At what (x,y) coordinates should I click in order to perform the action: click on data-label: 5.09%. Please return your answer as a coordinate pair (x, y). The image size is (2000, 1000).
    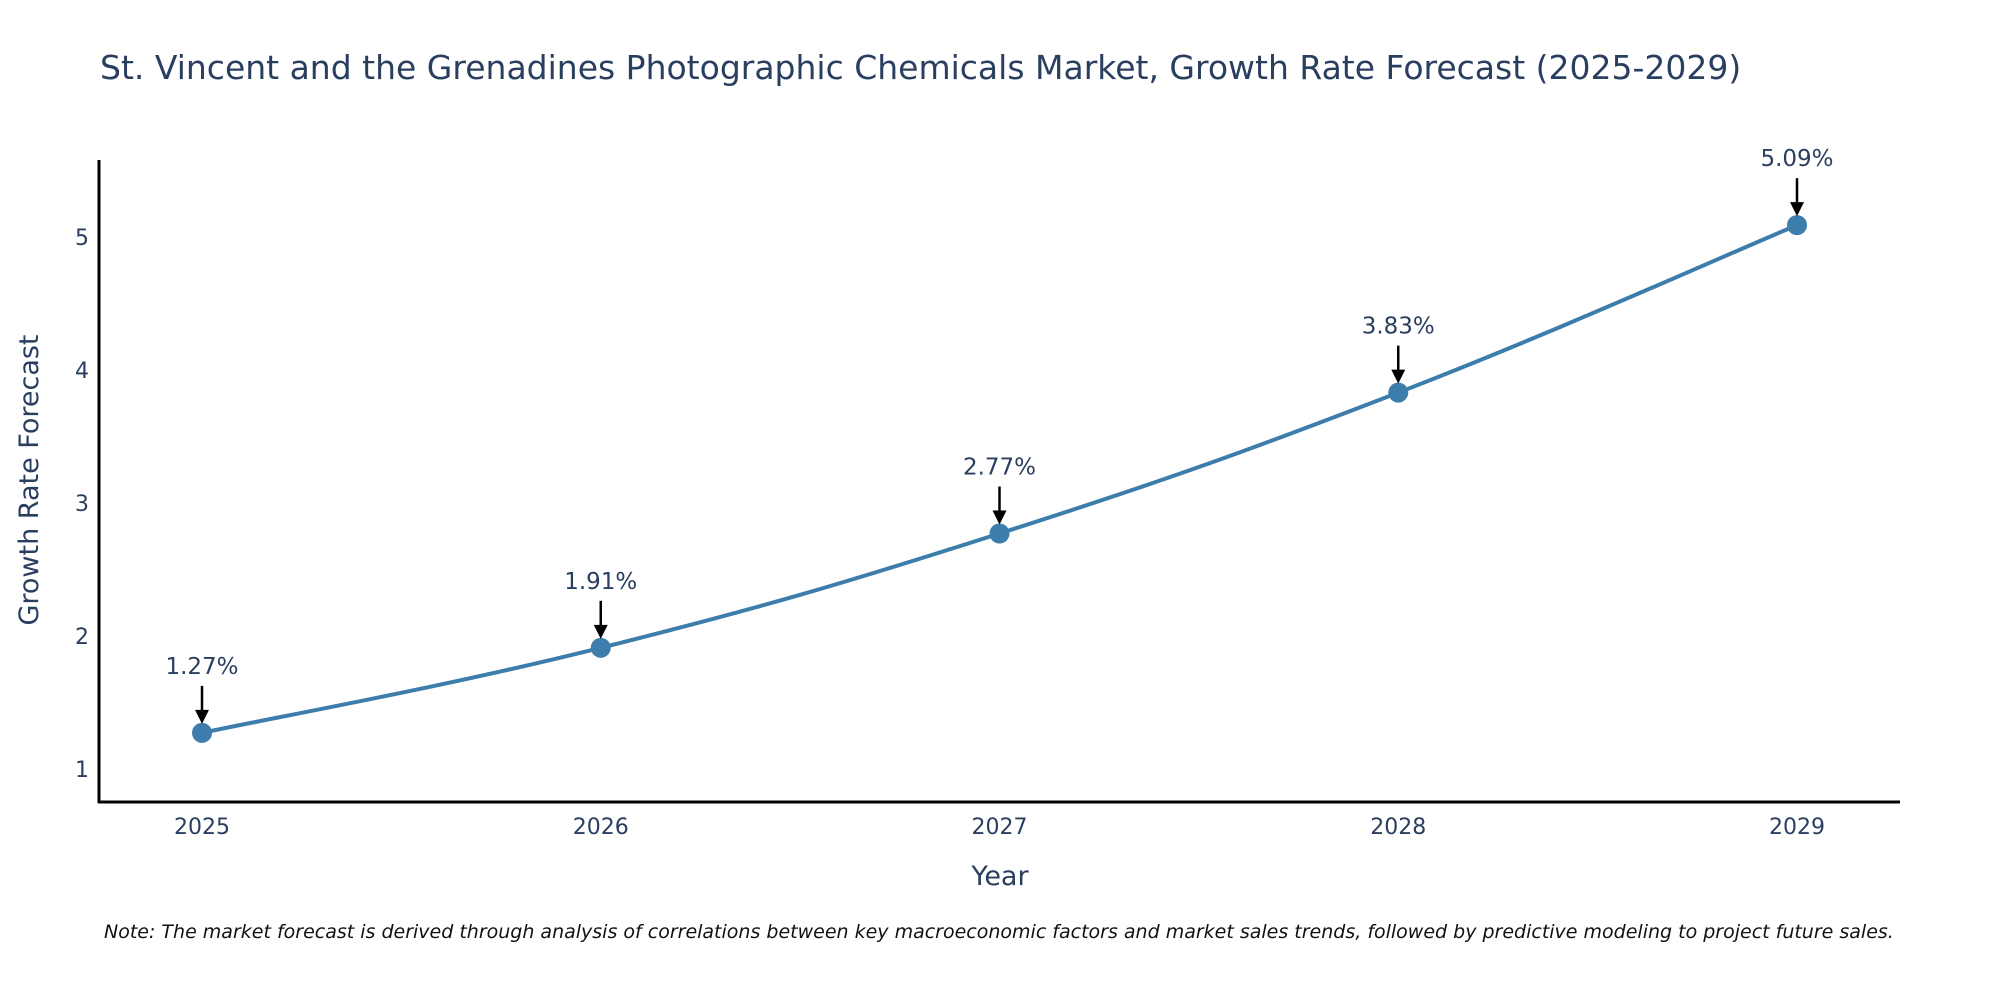
    Looking at the image, I should click on (1796, 159).